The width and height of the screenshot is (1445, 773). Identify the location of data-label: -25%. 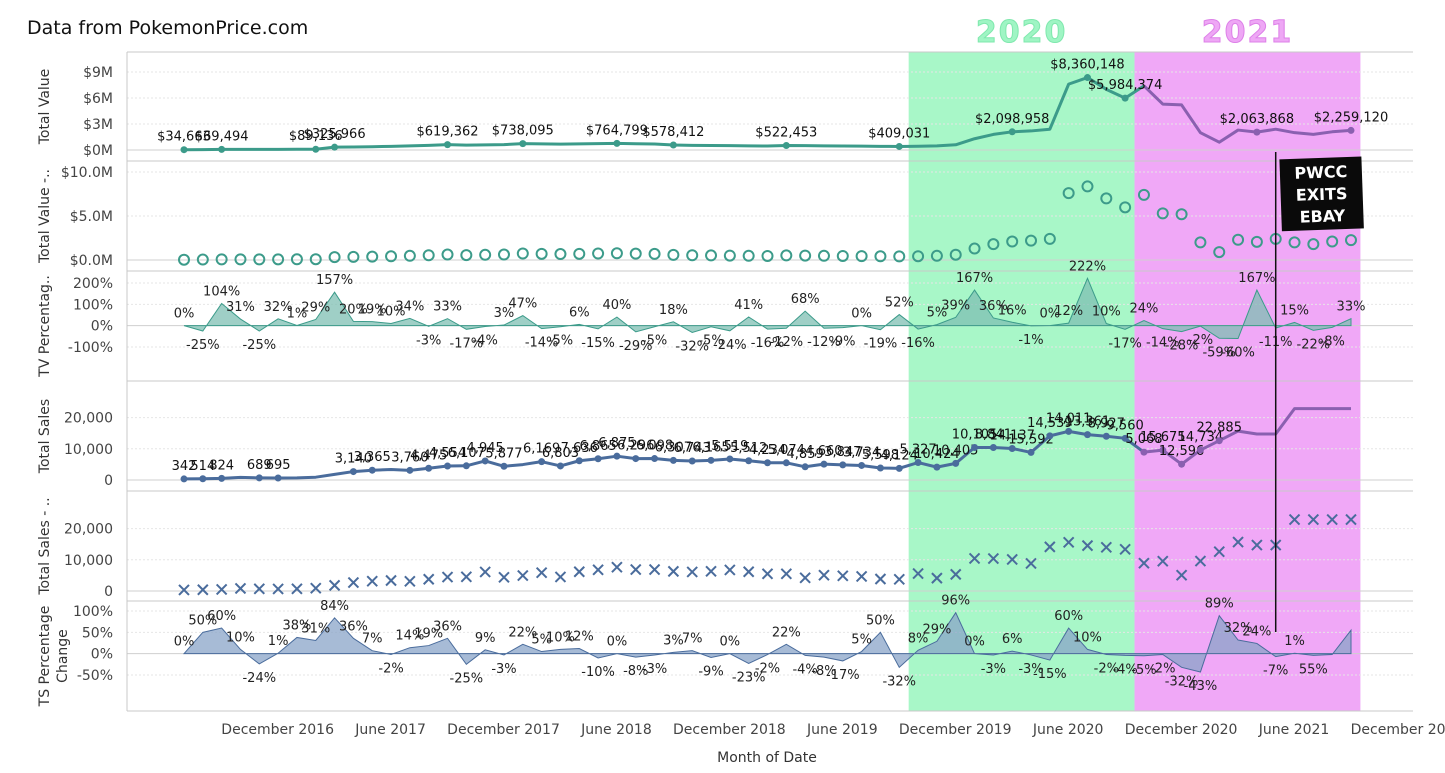
(203, 345).